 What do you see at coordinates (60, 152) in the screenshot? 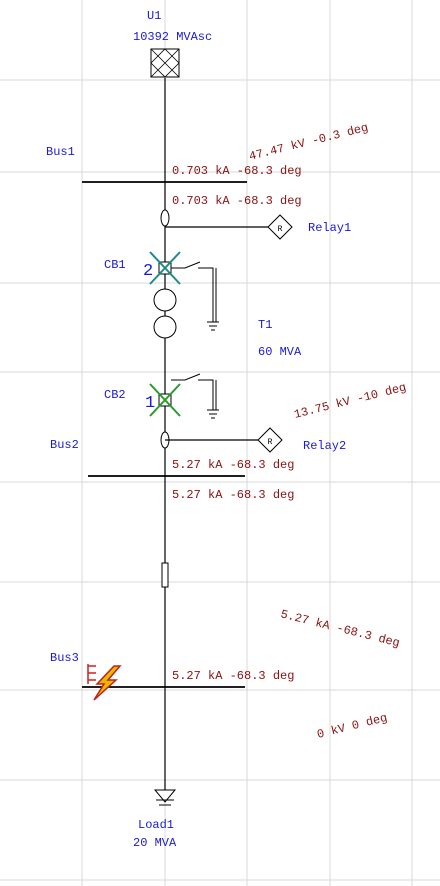
I see `bus-name: Bus1` at bounding box center [60, 152].